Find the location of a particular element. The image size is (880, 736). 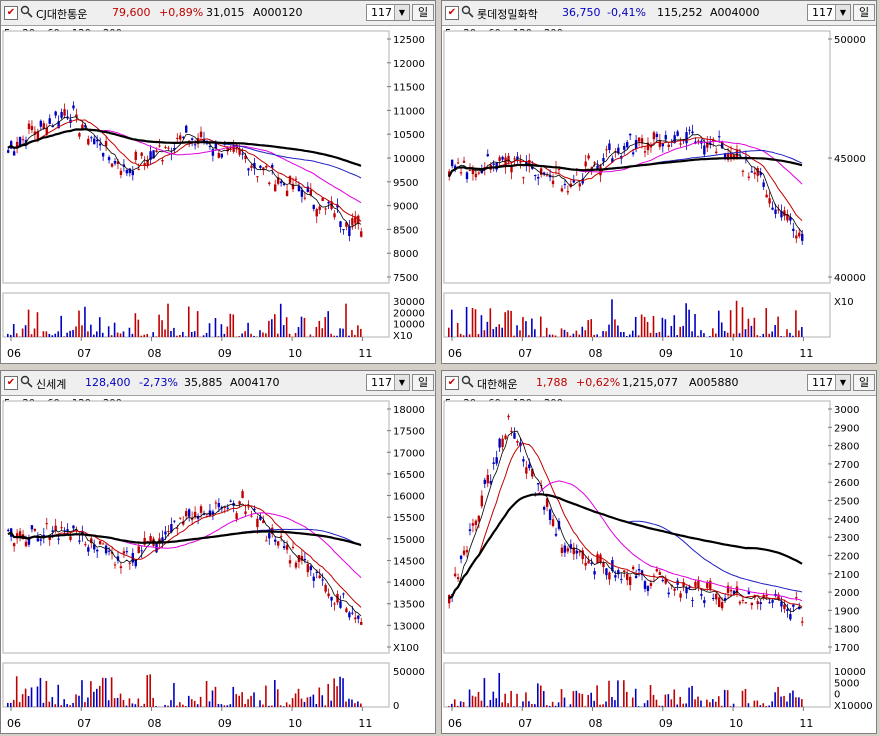

y-tick-label: 2900 is located at coordinates (846, 428).